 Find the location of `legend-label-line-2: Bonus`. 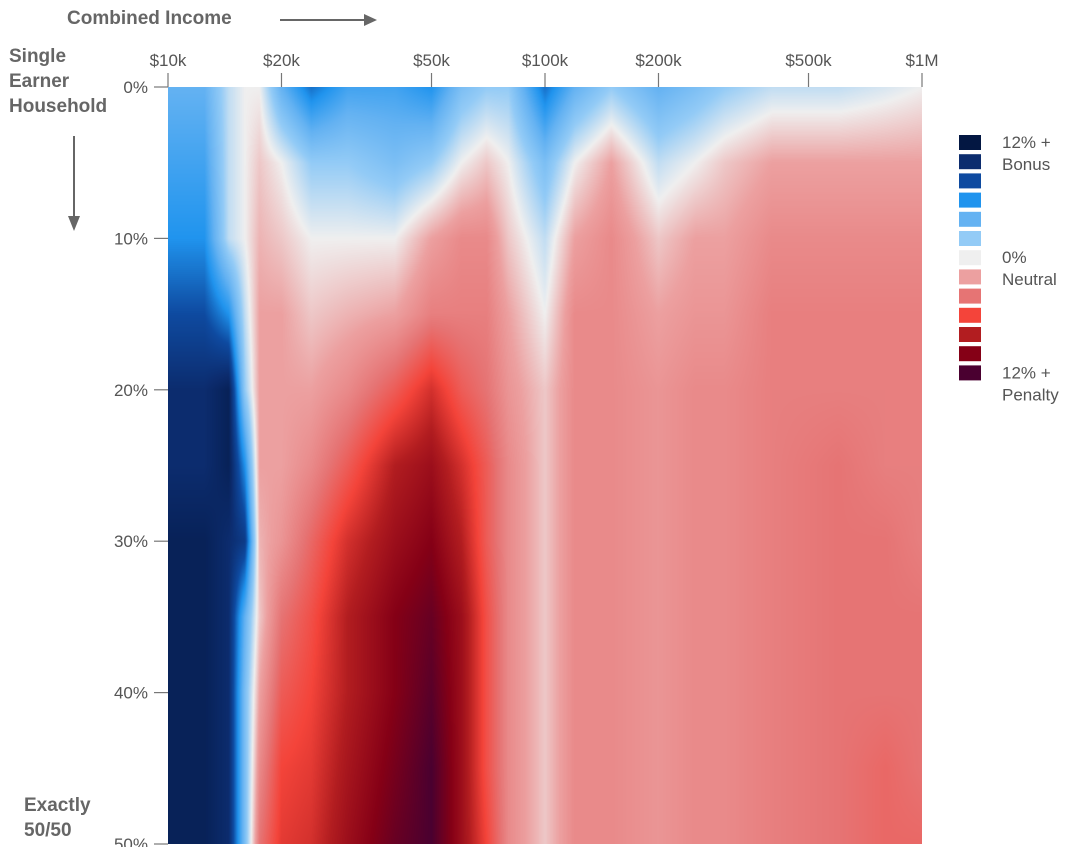

legend-label-line-2: Bonus is located at coordinates (1026, 164).